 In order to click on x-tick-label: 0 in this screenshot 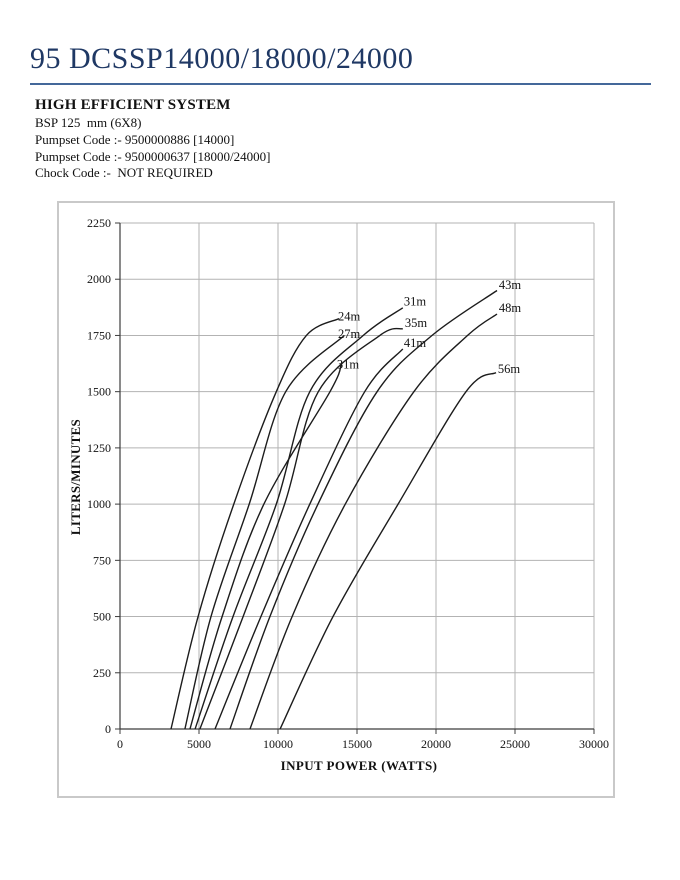, I will do `click(120, 744)`.